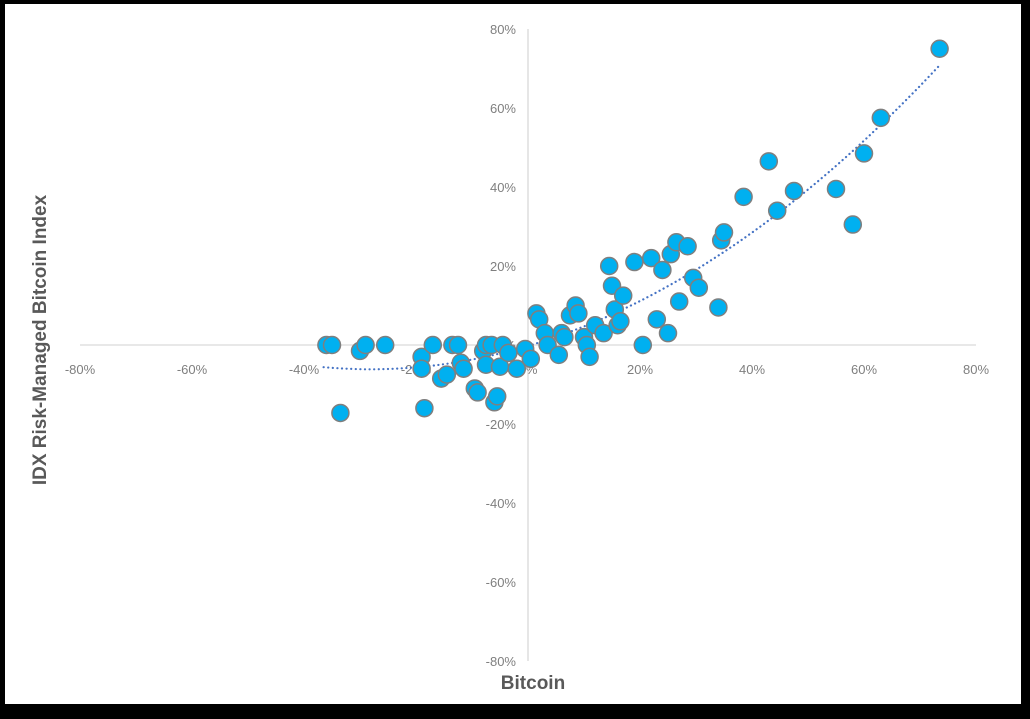 The height and width of the screenshot is (719, 1030). I want to click on y-tick-label: 20%, so click(503, 266).